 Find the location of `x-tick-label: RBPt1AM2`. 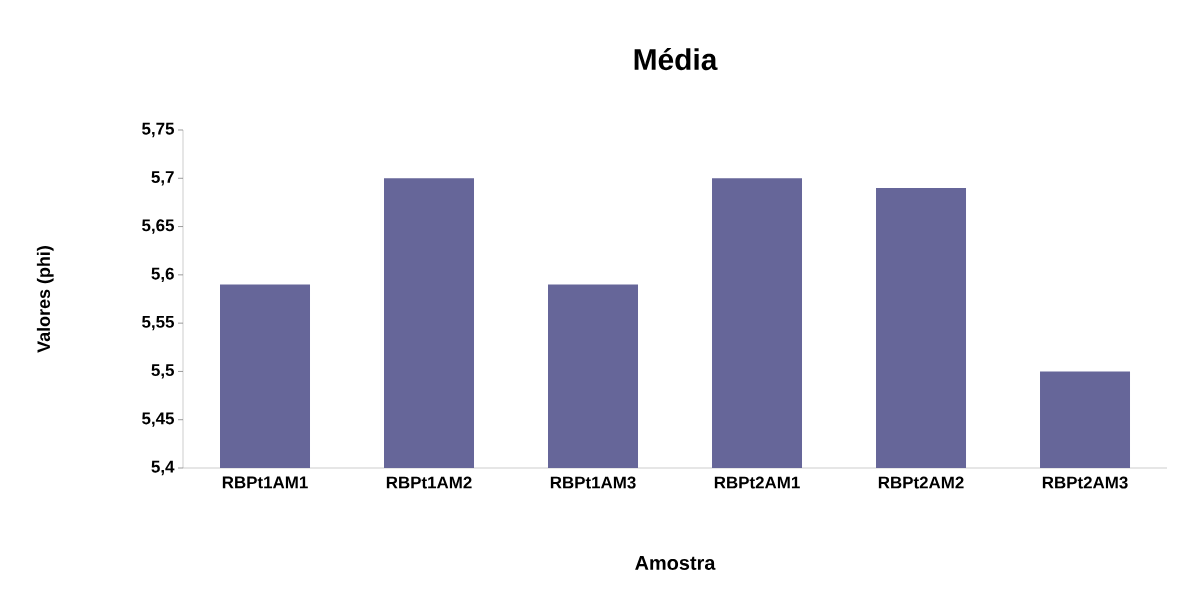

x-tick-label: RBPt1AM2 is located at coordinates (429, 482).